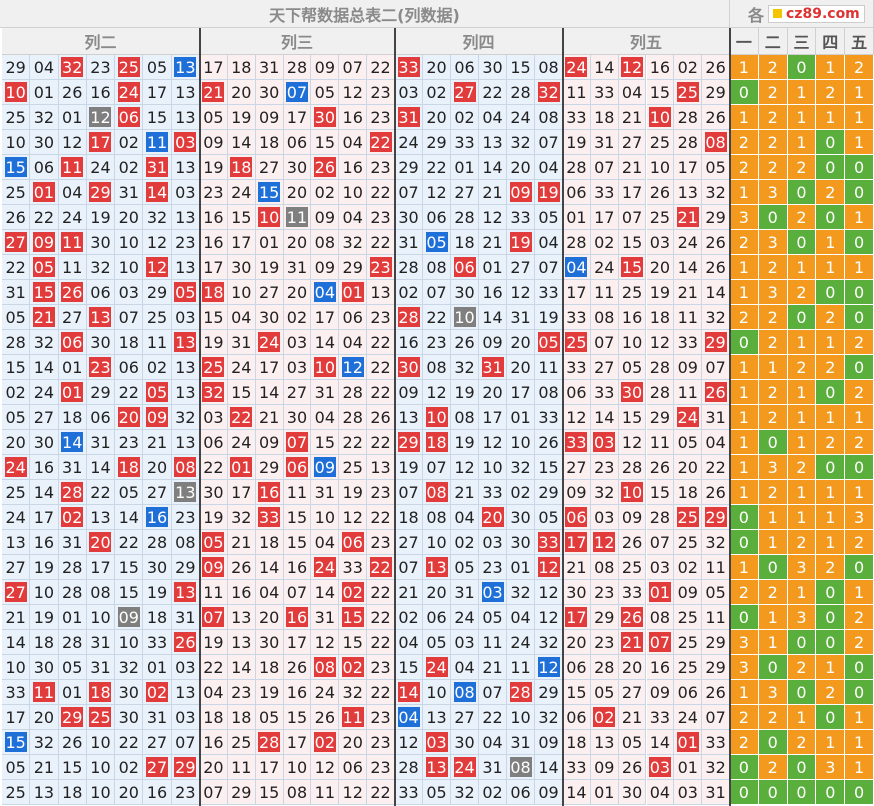 The width and height of the screenshot is (874, 806). Describe the element at coordinates (576, 342) in the screenshot. I see `highlighted-number: 25` at that location.